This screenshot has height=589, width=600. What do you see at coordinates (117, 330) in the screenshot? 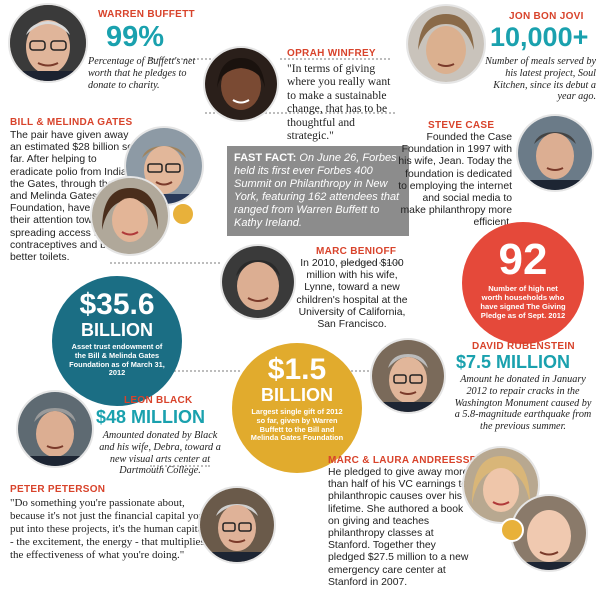
I see `endowment-unit: BILLION` at bounding box center [117, 330].